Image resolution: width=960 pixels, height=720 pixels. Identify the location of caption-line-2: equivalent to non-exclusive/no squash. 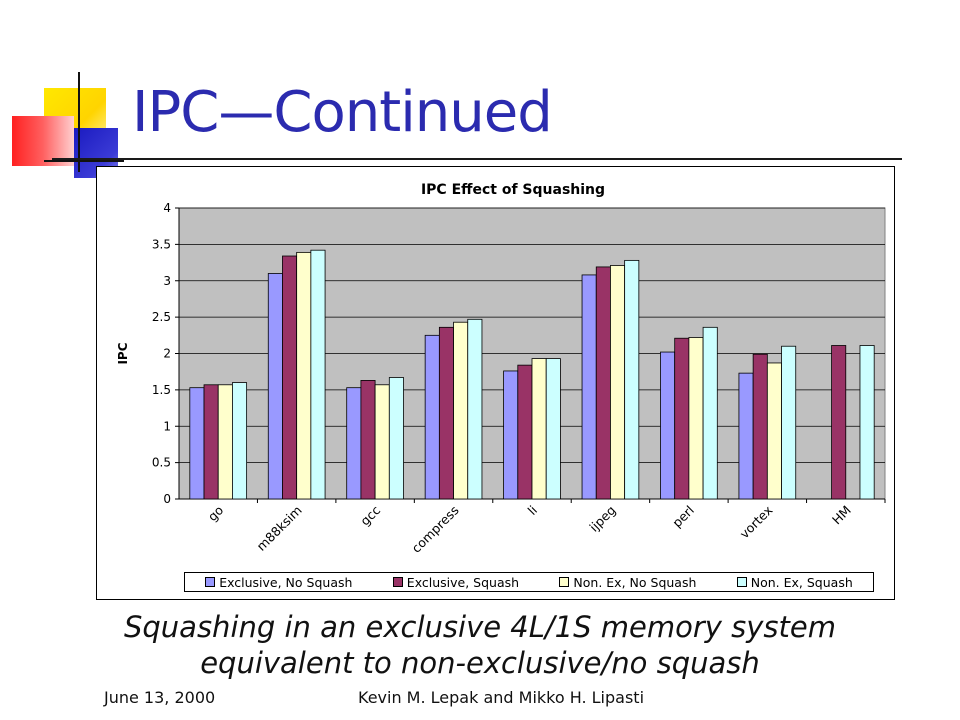
(480, 663).